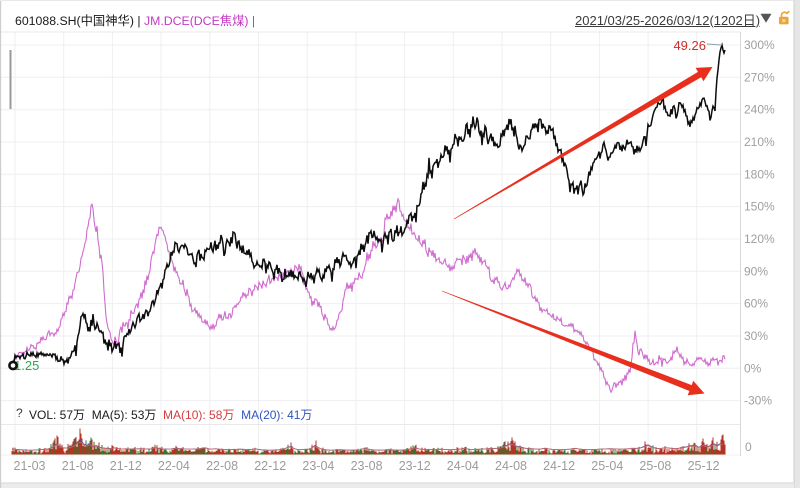  I want to click on svg-text: 0%, so click(753, 368).